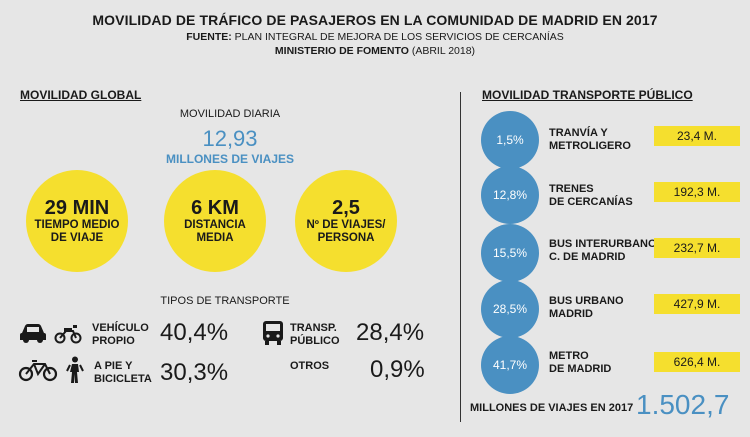 The width and height of the screenshot is (750, 437). What do you see at coordinates (123, 379) in the screenshot?
I see `type-label-line: BICICLETA` at bounding box center [123, 379].